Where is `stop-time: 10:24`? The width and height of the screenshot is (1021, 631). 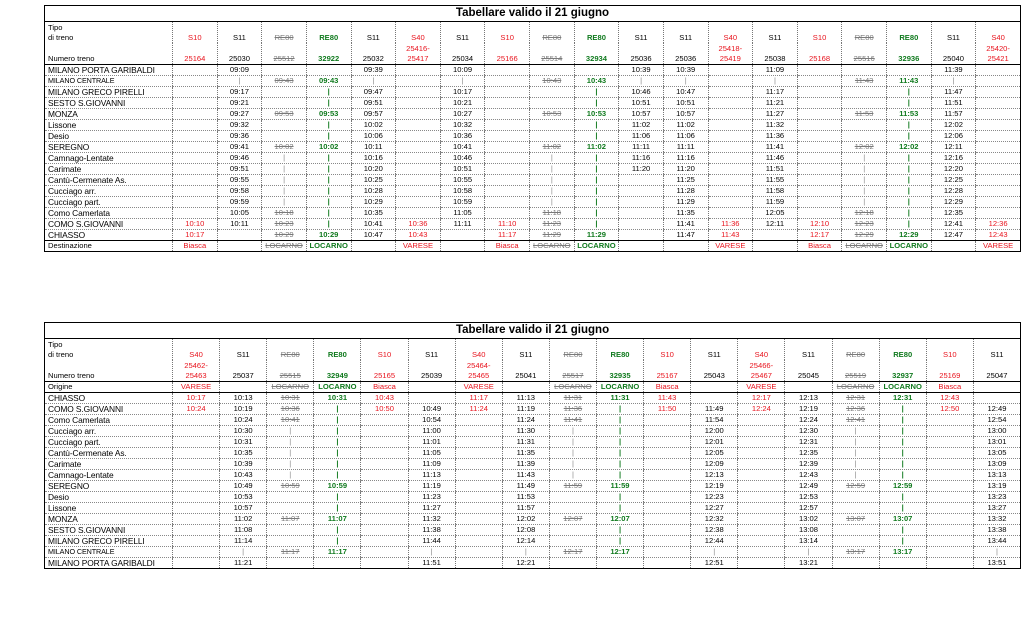 stop-time: 10:24 is located at coordinates (243, 420).